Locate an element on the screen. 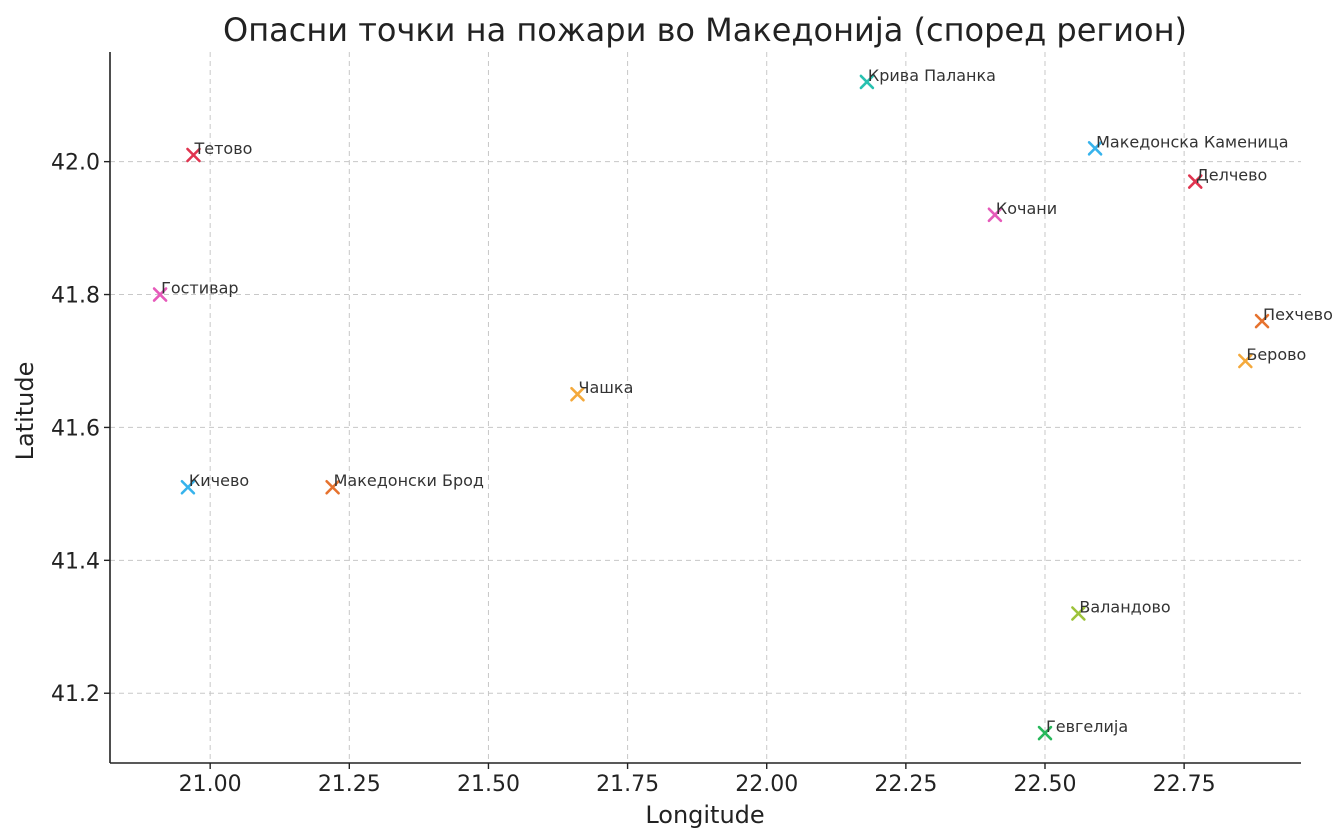  y-tick-label: 41.4 is located at coordinates (75, 561).